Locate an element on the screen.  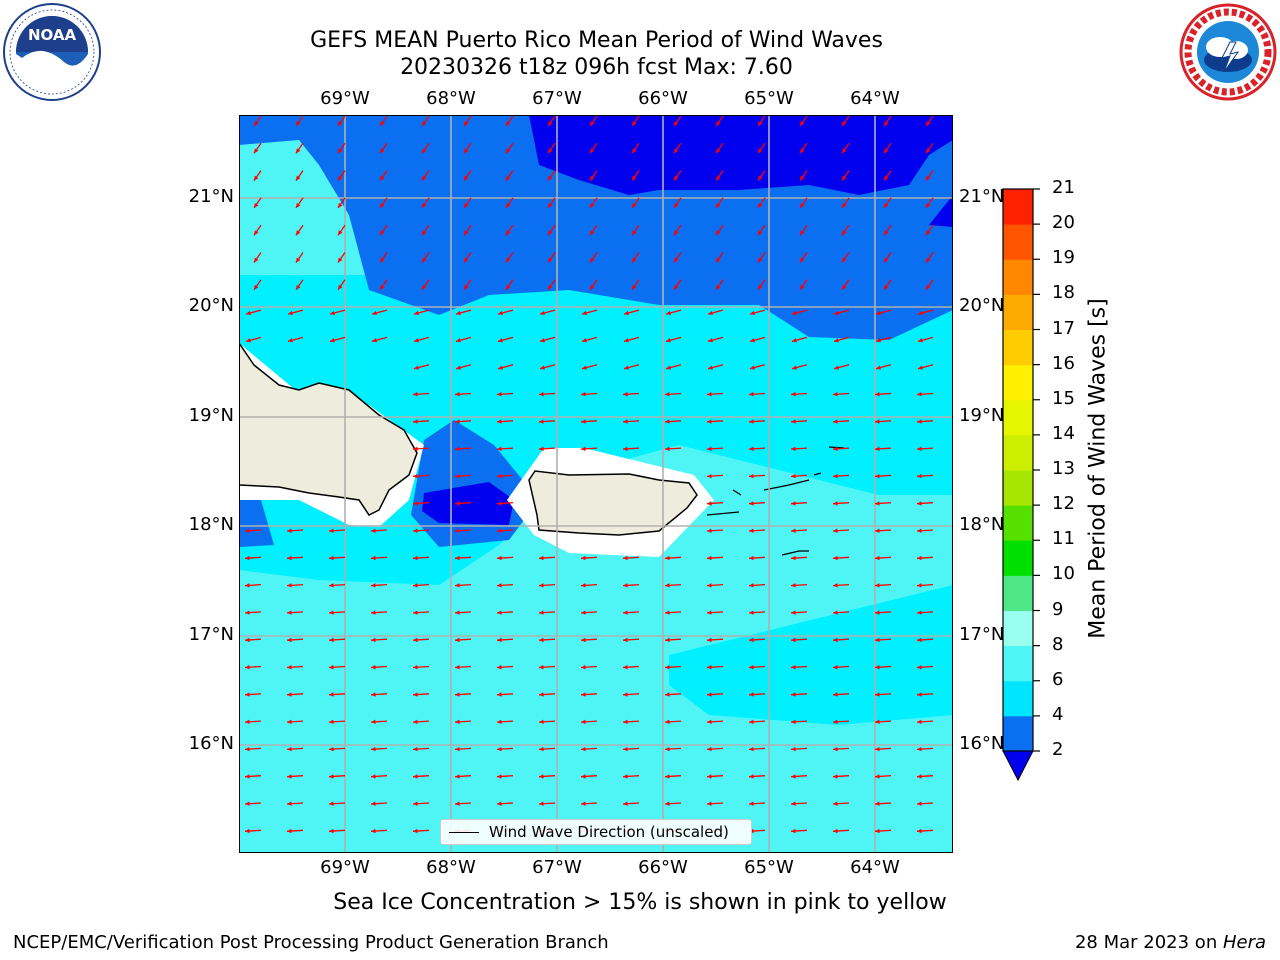
lat-tick-right: 19°N is located at coordinates (982, 415).